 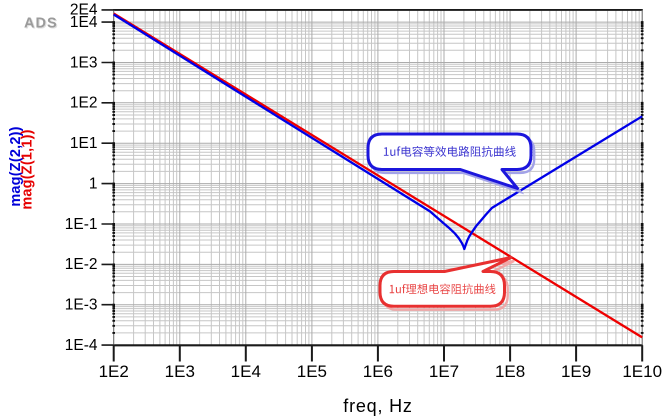 I want to click on svg-text: 1E7, so click(x=444, y=371).